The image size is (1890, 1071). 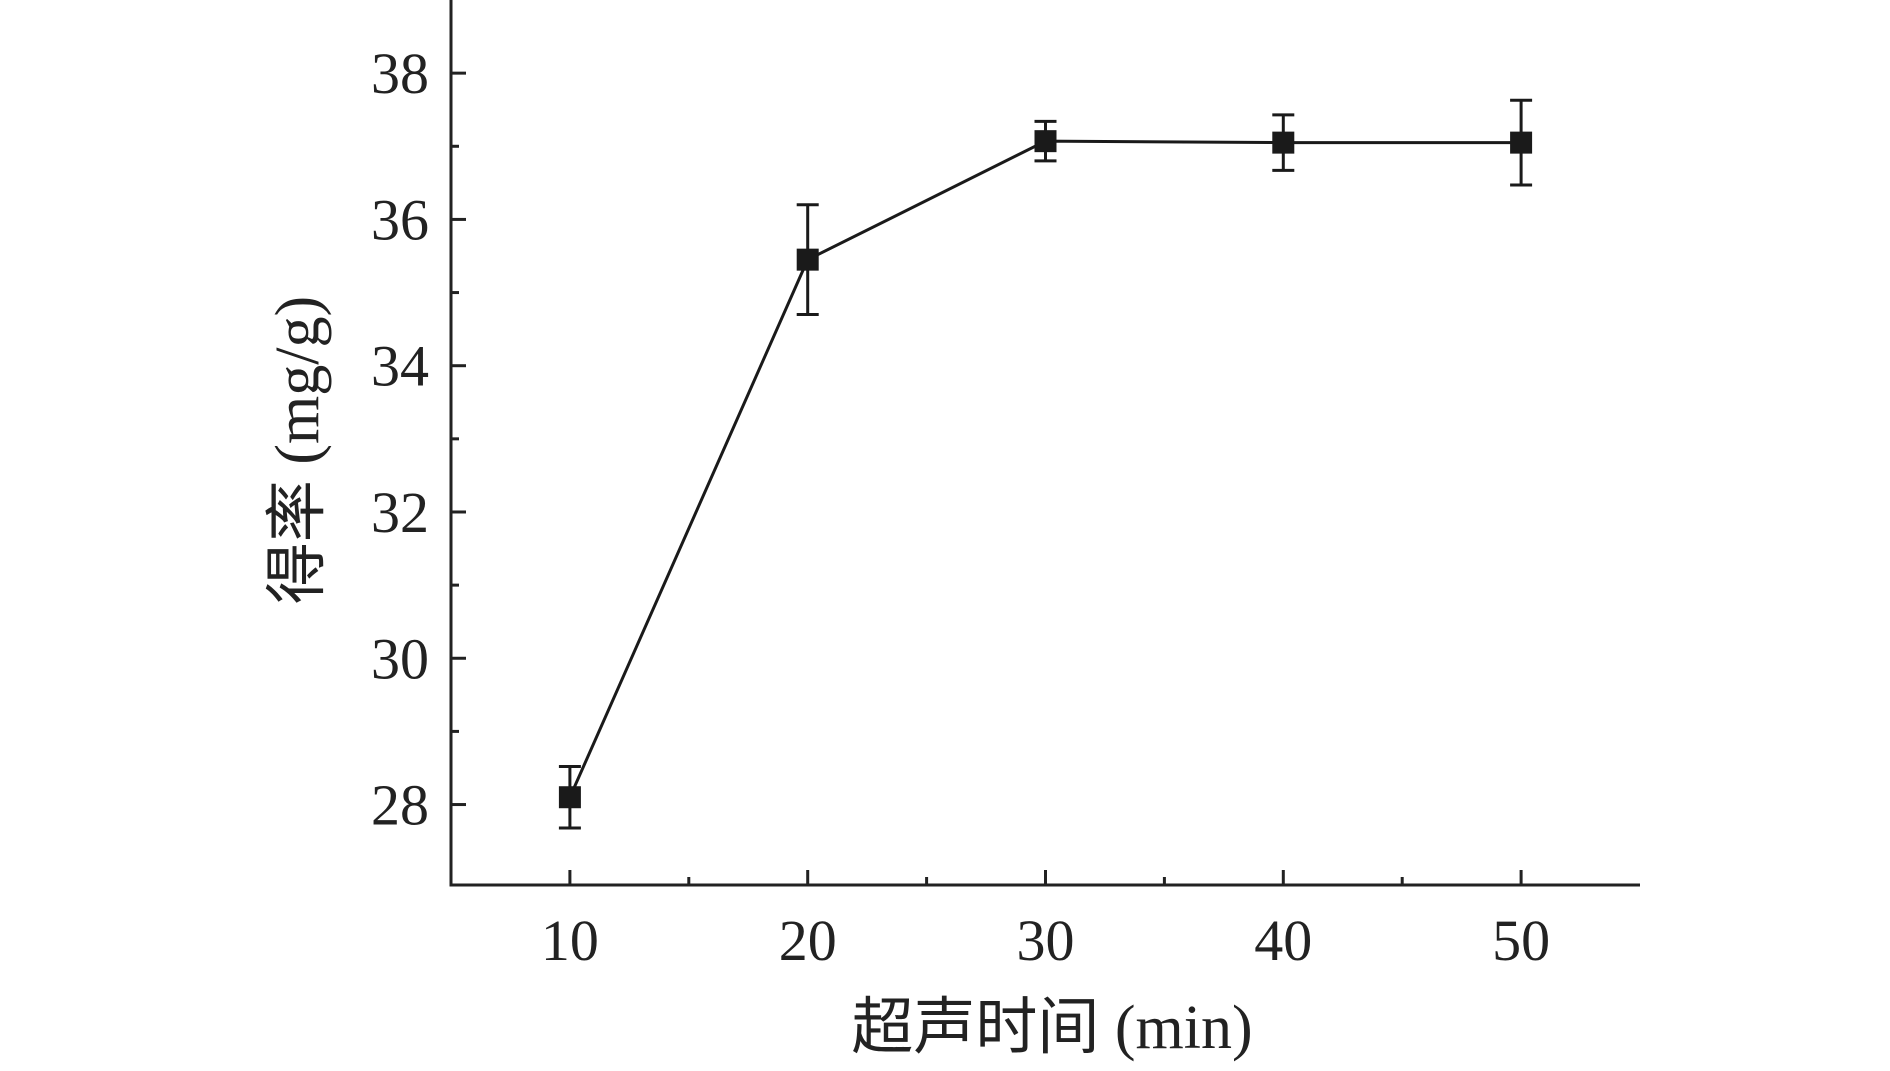 I want to click on x-tick-label-20: 20, so click(x=808, y=940).